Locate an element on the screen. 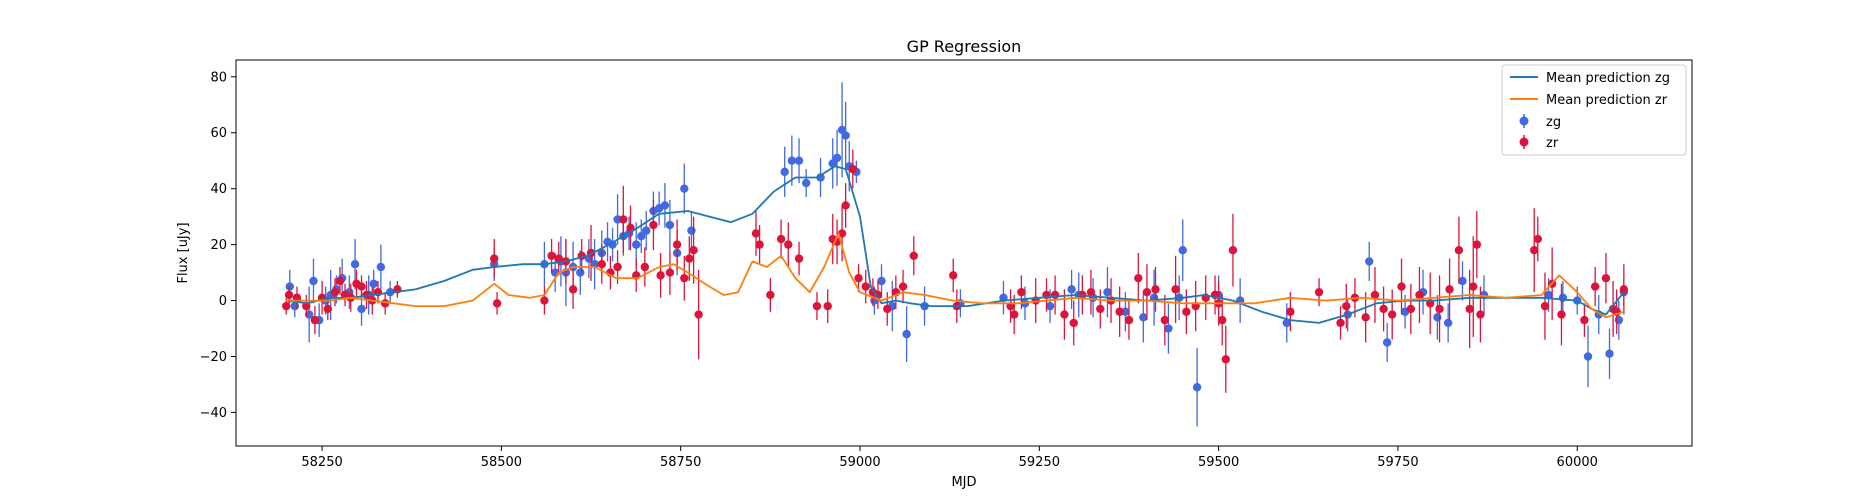  legend-swatch-zg-marker is located at coordinates (1524, 121).